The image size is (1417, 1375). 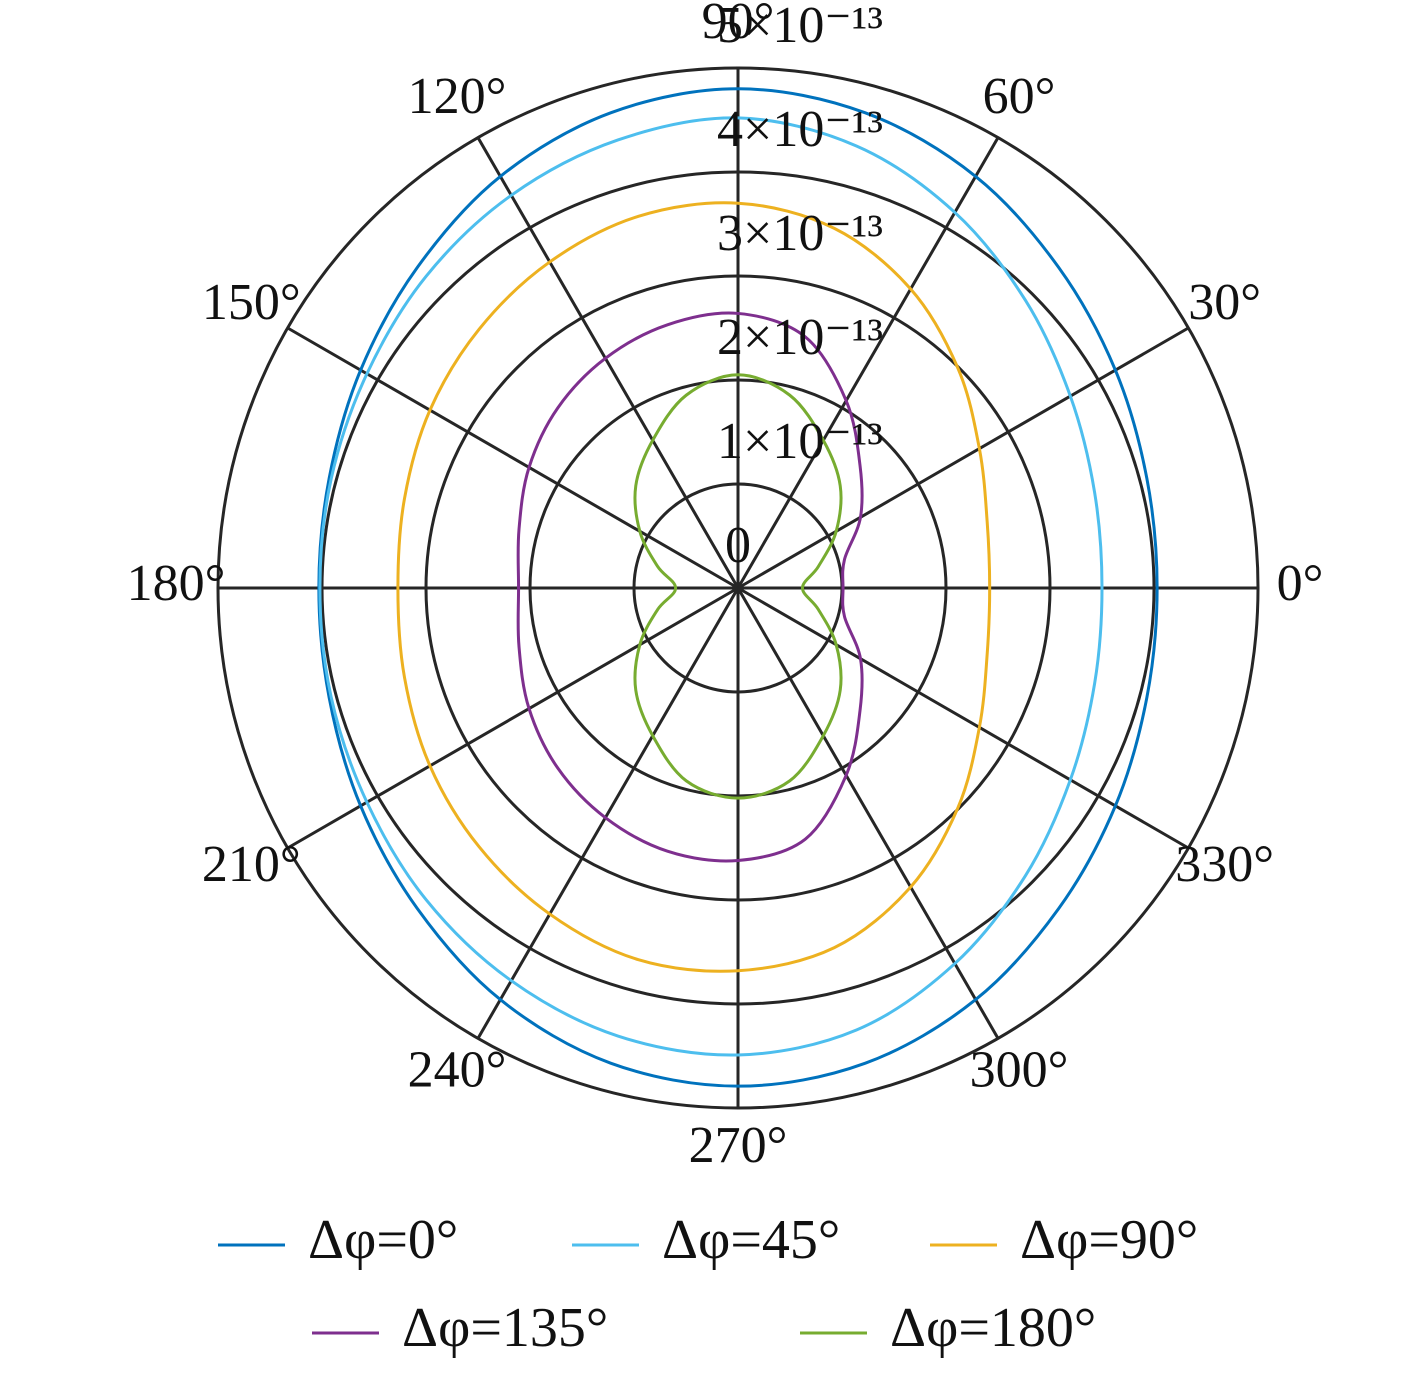 I want to click on theta-tick-label: 0°, so click(x=1300, y=583).